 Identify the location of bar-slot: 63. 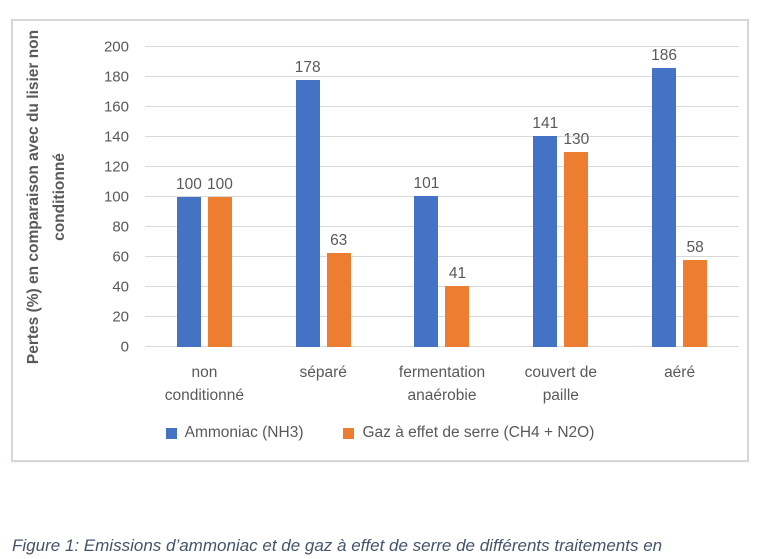
(338, 197).